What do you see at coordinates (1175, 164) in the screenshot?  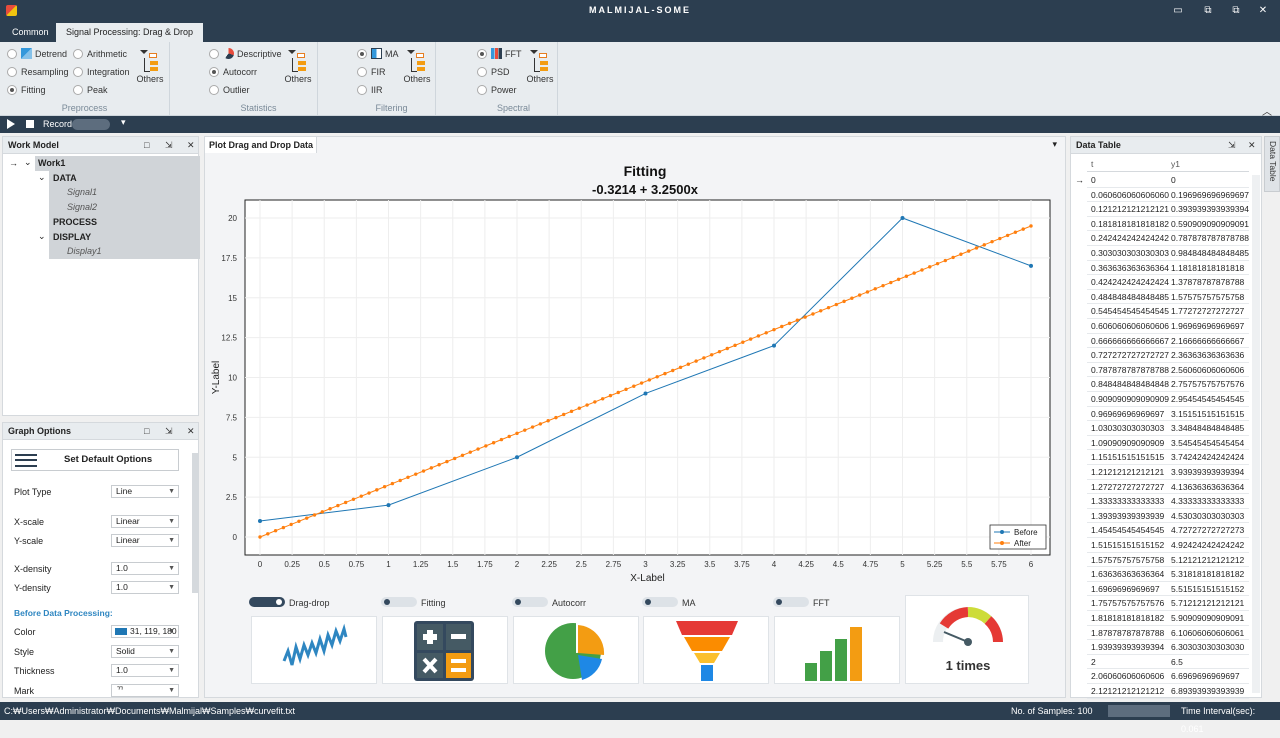 I see `column-header-y1: y1` at bounding box center [1175, 164].